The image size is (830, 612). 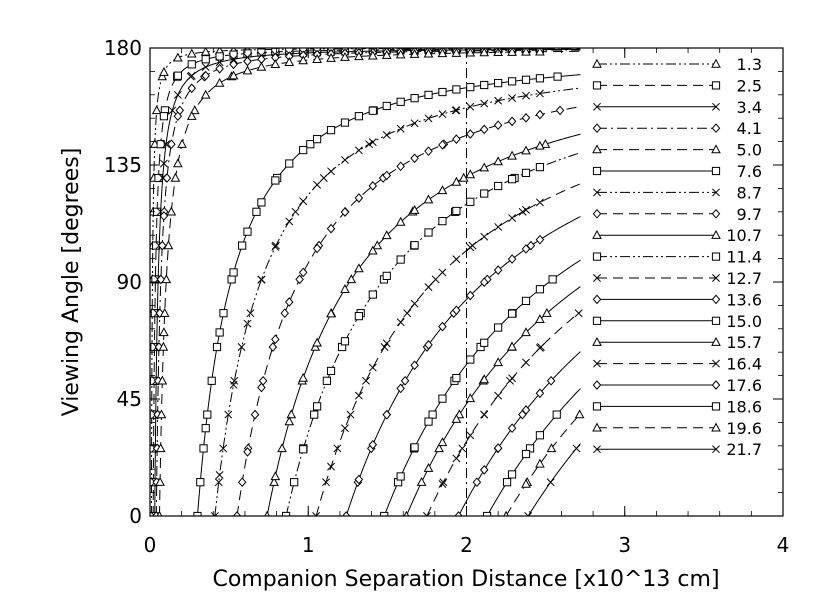 What do you see at coordinates (677, 64) in the screenshot?
I see `legend-entry-1.3: 1.3` at bounding box center [677, 64].